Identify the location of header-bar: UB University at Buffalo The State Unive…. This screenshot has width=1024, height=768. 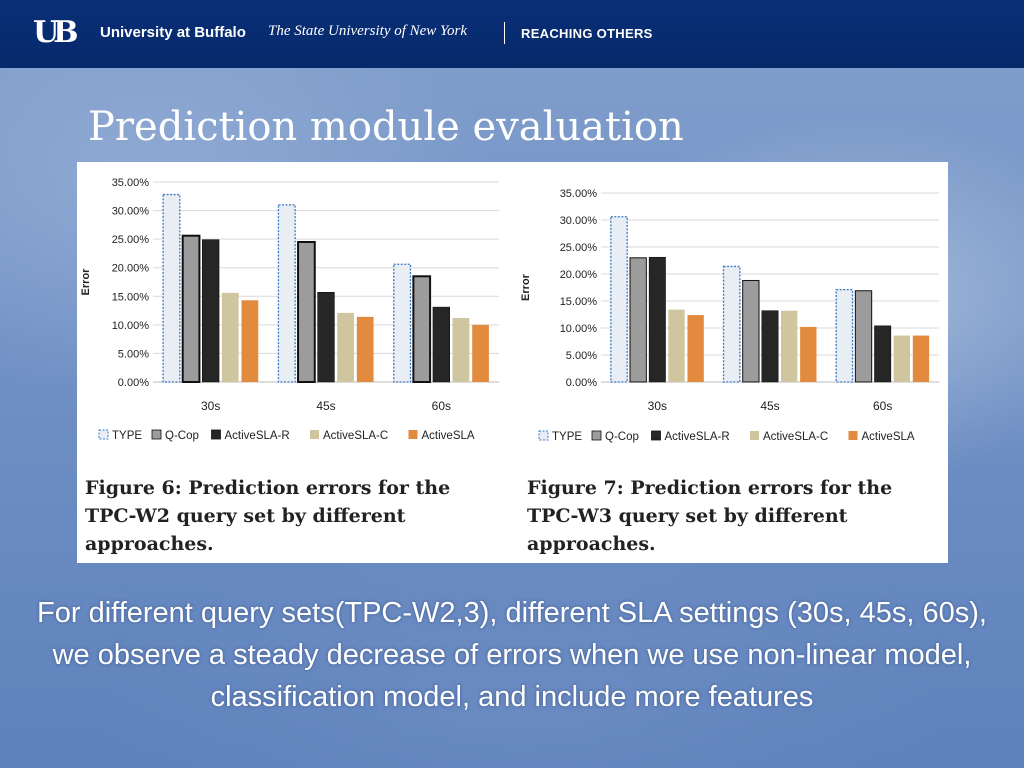
(512, 34).